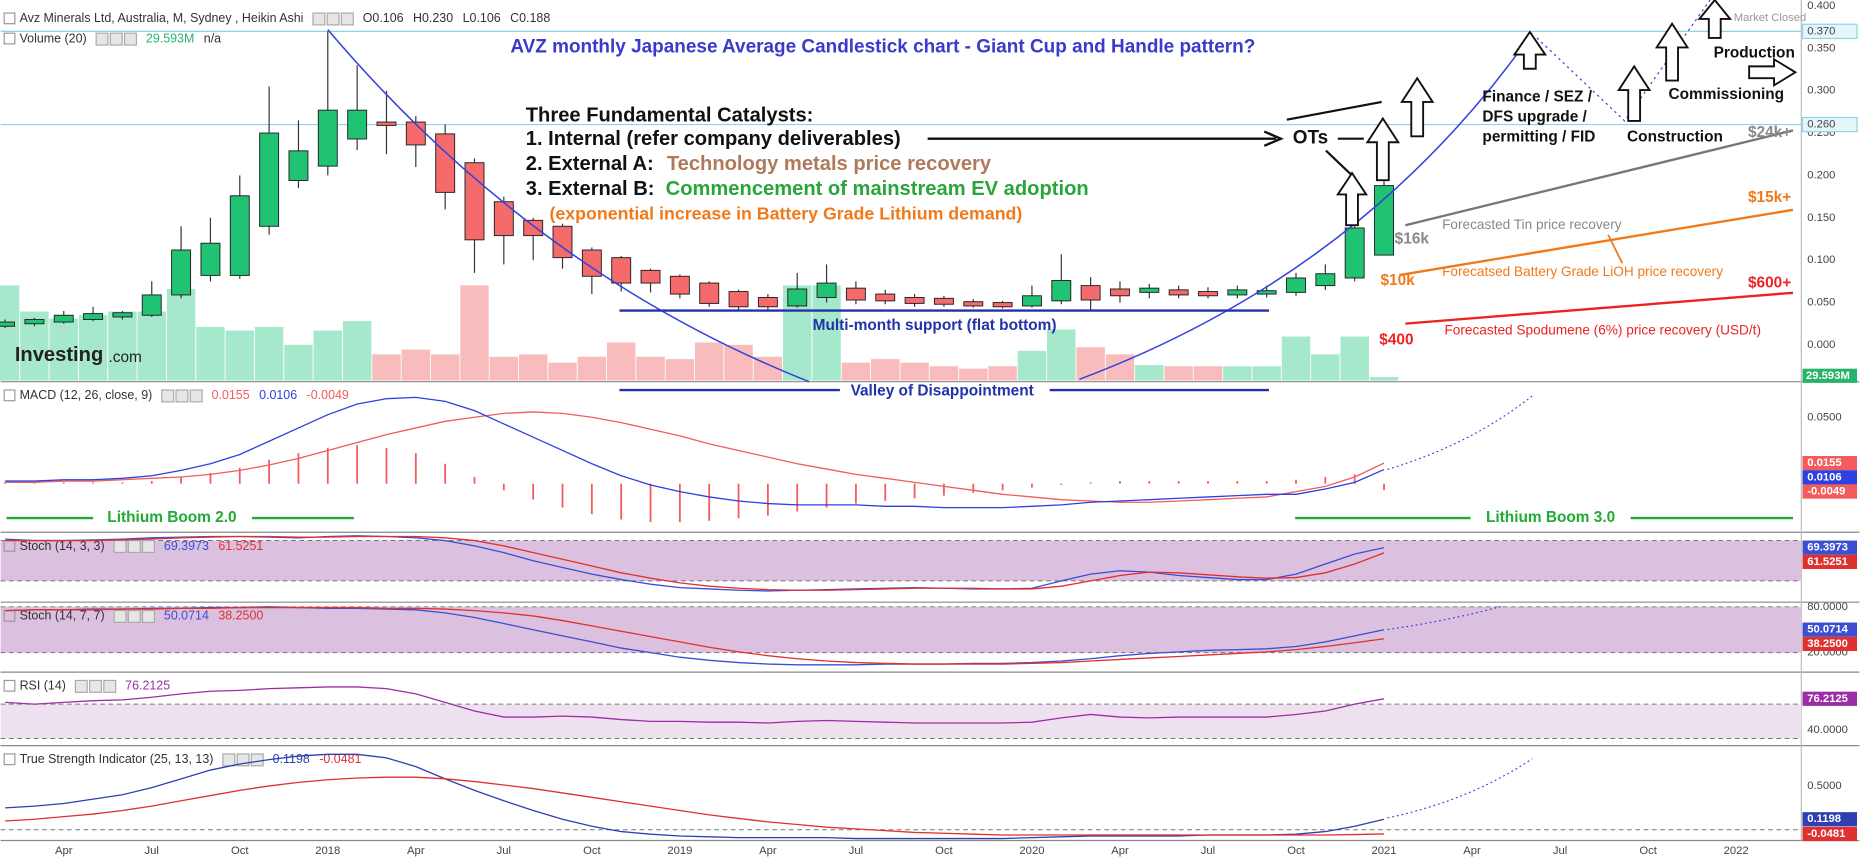 Image resolution: width=1860 pixels, height=863 pixels. What do you see at coordinates (1821, 91) in the screenshot?
I see `y-tick-label: 0.300` at bounding box center [1821, 91].